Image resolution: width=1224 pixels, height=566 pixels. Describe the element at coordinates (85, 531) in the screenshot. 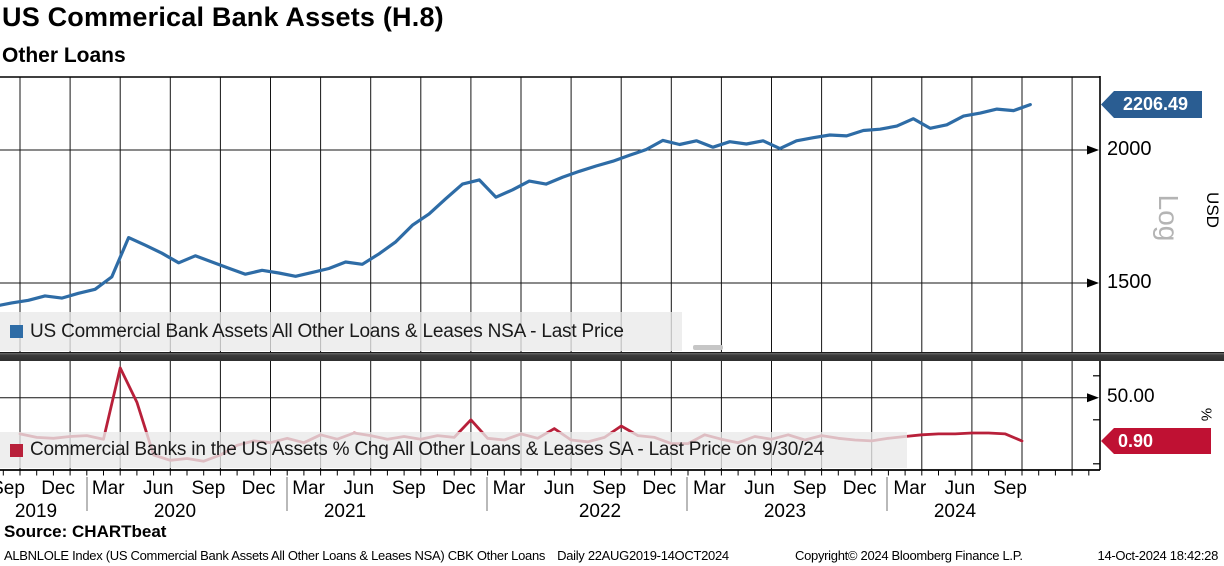

I see `source-credit: Source: CHARTbeat` at that location.